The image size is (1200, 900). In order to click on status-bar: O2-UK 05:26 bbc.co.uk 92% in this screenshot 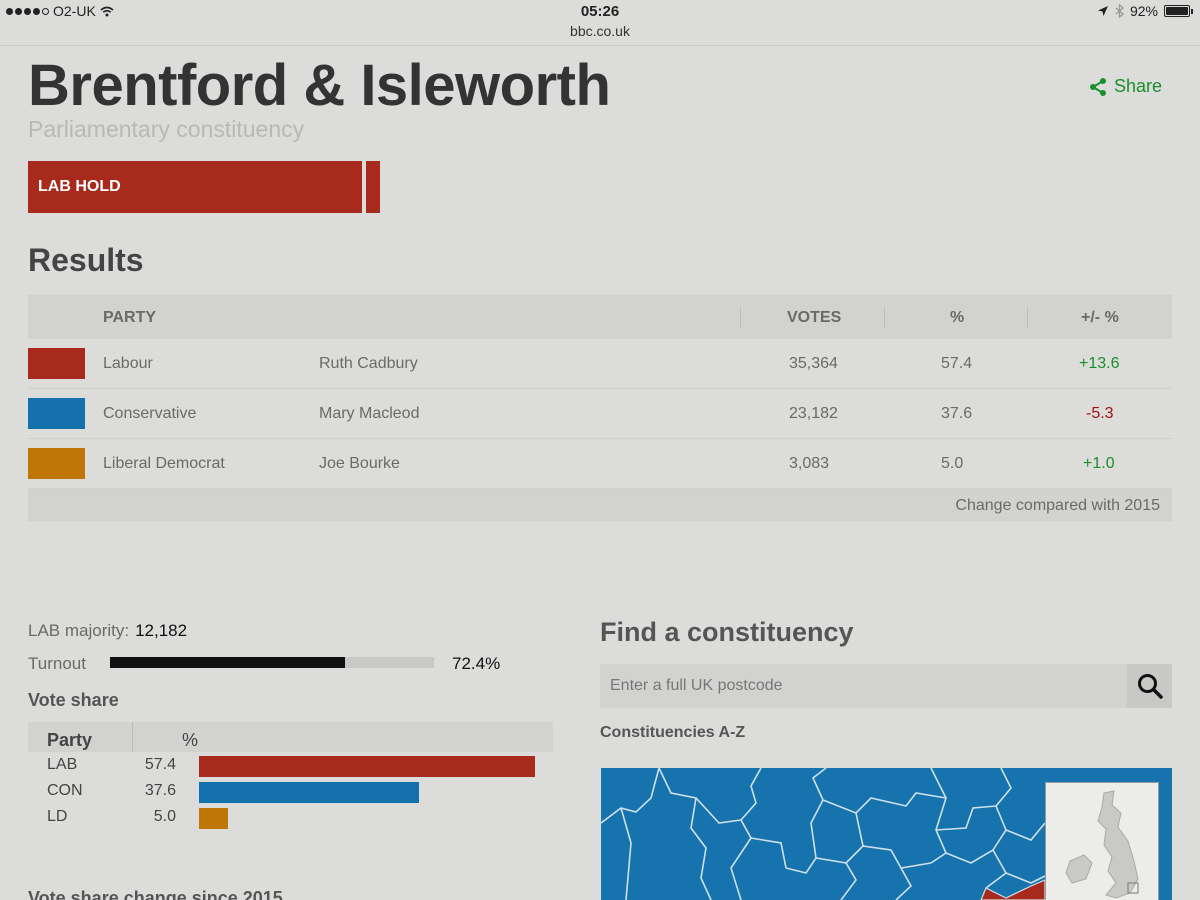, I will do `click(600, 23)`.